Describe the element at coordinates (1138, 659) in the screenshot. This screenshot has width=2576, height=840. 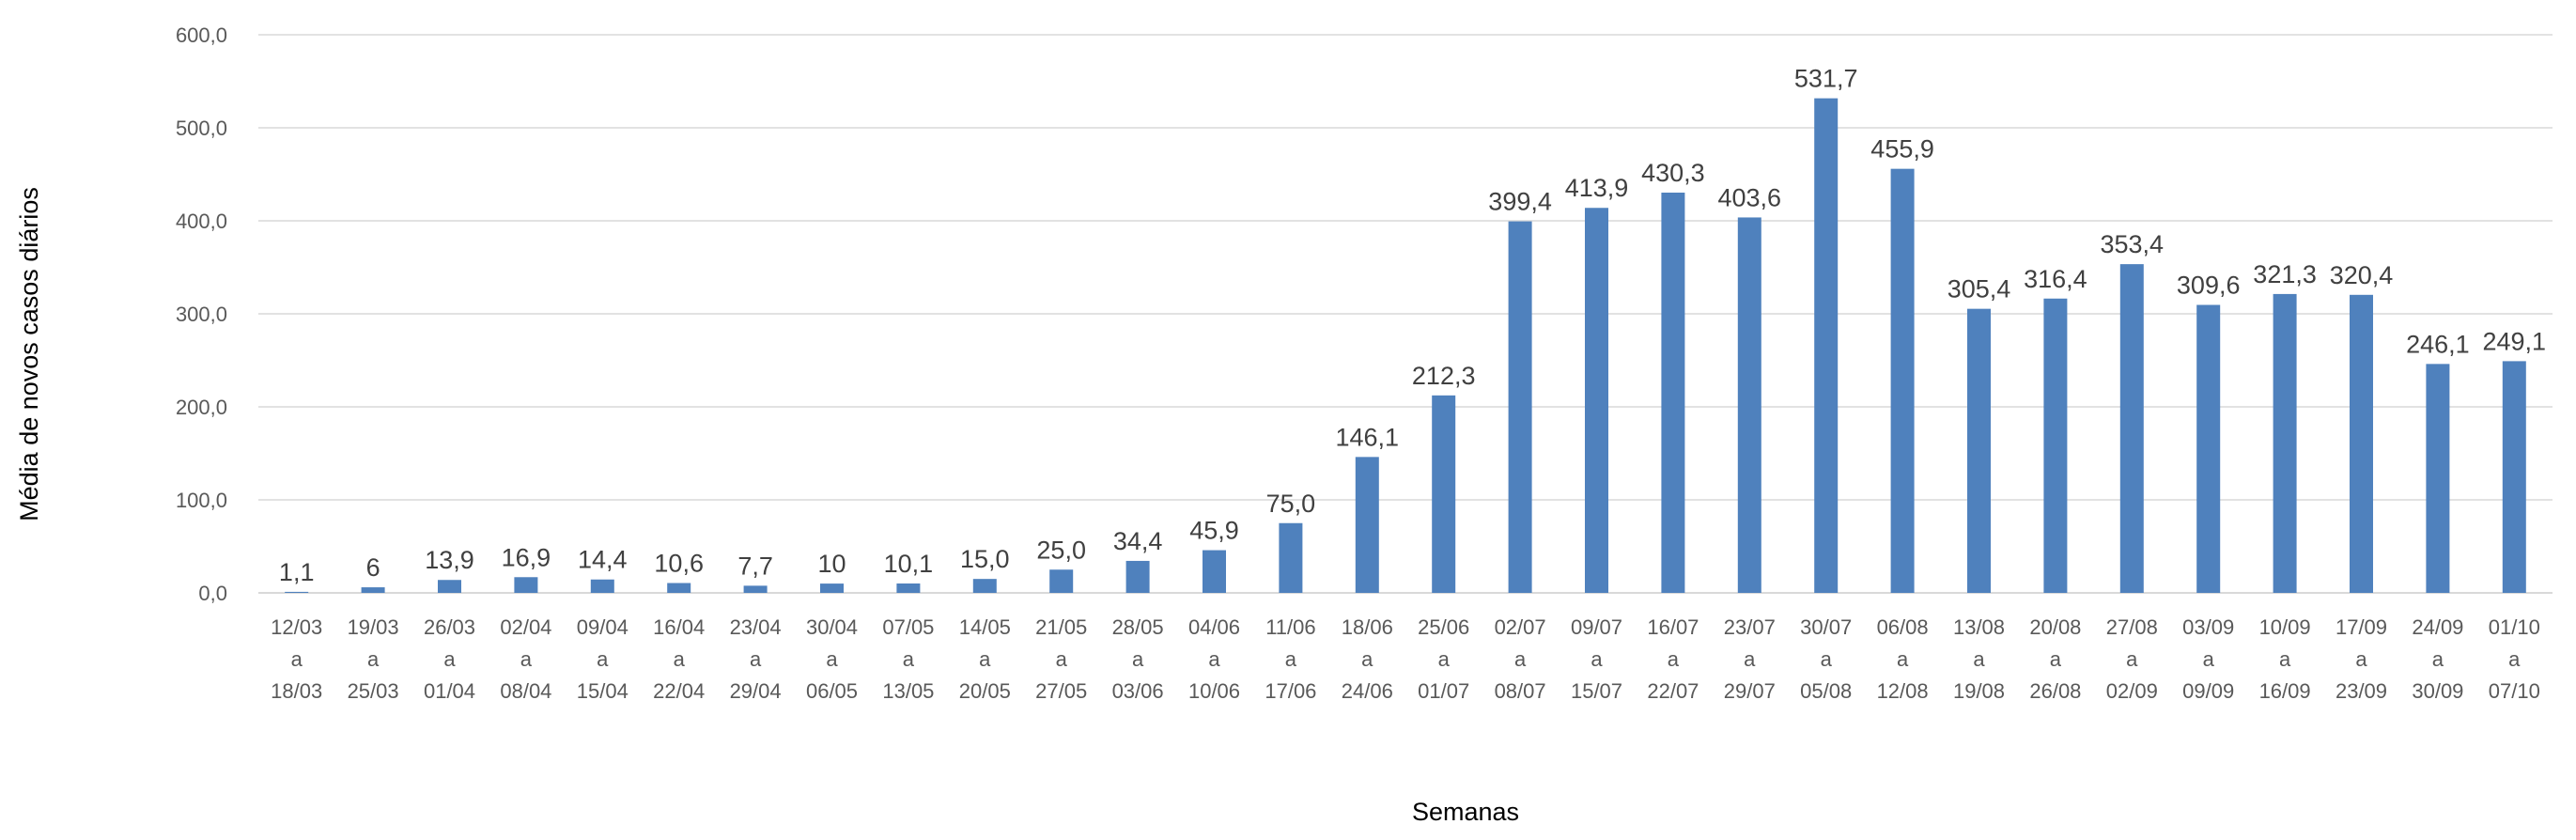
I see `x-tick-label: 28/05 a 03/06` at that location.